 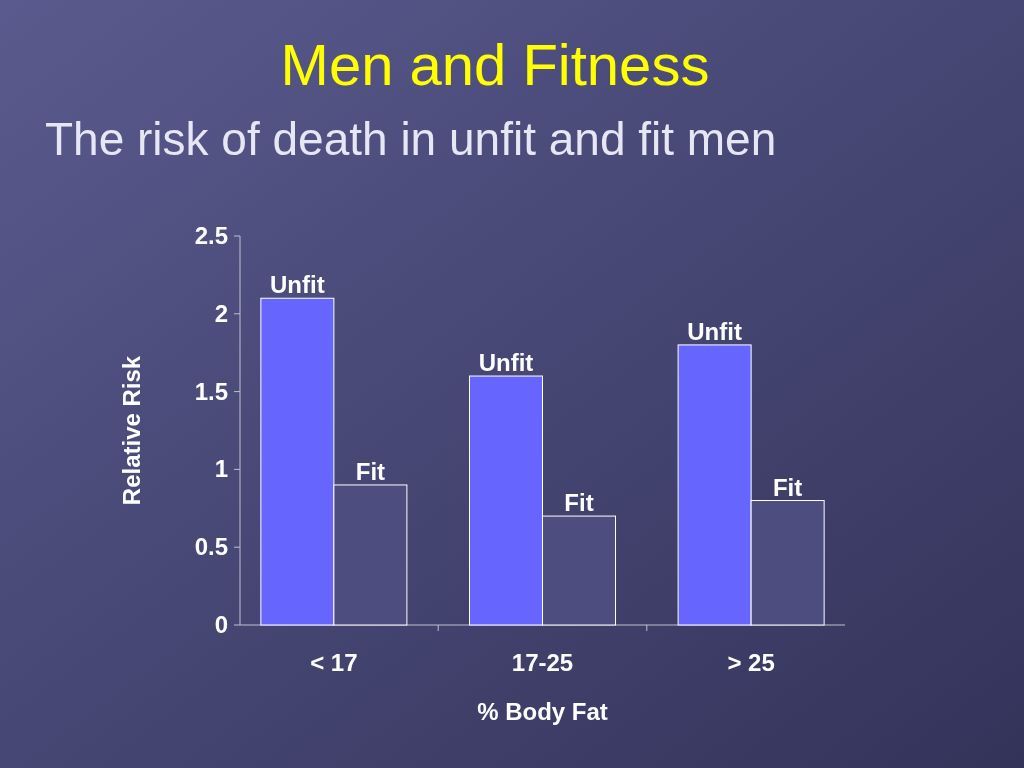 I want to click on x-axis-title: % Body Fat, so click(x=542, y=711).